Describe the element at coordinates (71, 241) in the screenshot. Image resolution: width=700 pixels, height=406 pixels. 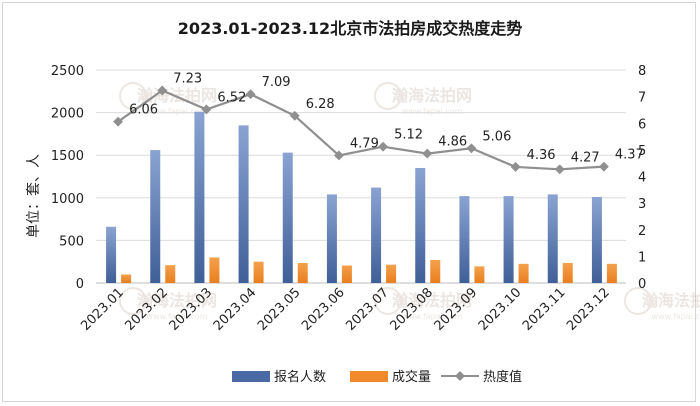
I see `y-left-tick-label: 500` at that location.